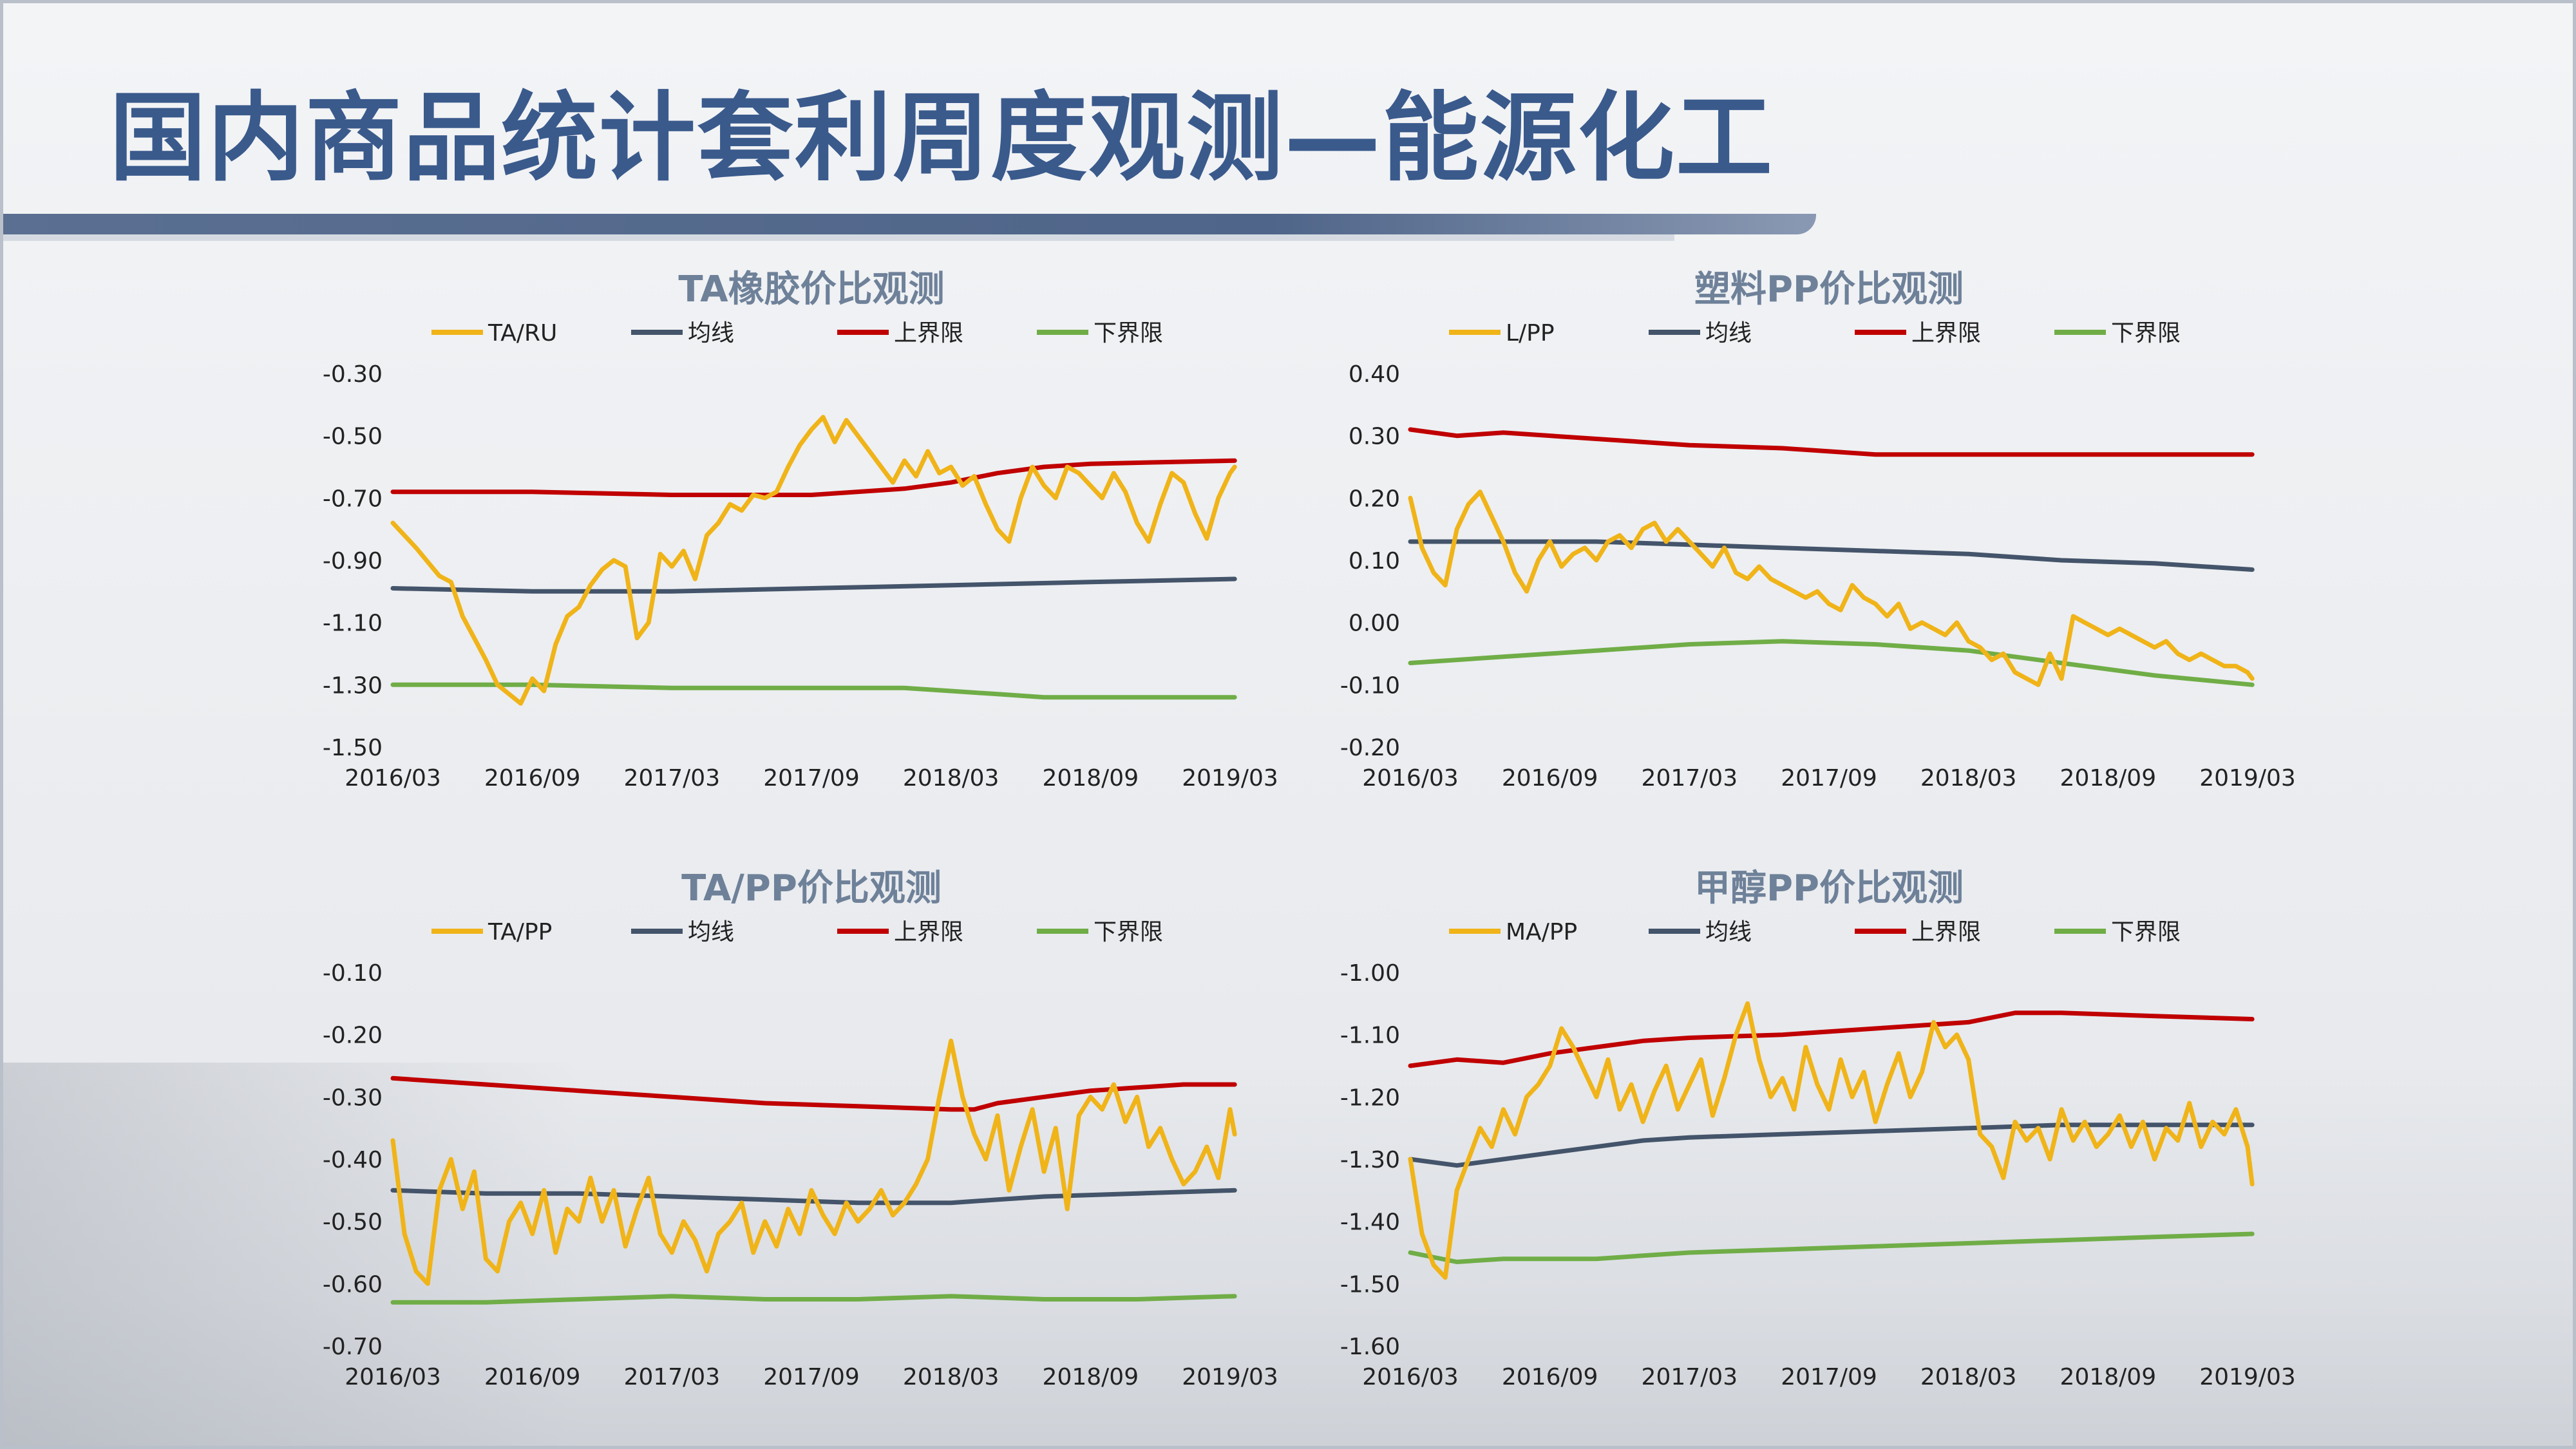  What do you see at coordinates (1531, 333) in the screenshot?
I see `legend-label-ratio: L/PP` at bounding box center [1531, 333].